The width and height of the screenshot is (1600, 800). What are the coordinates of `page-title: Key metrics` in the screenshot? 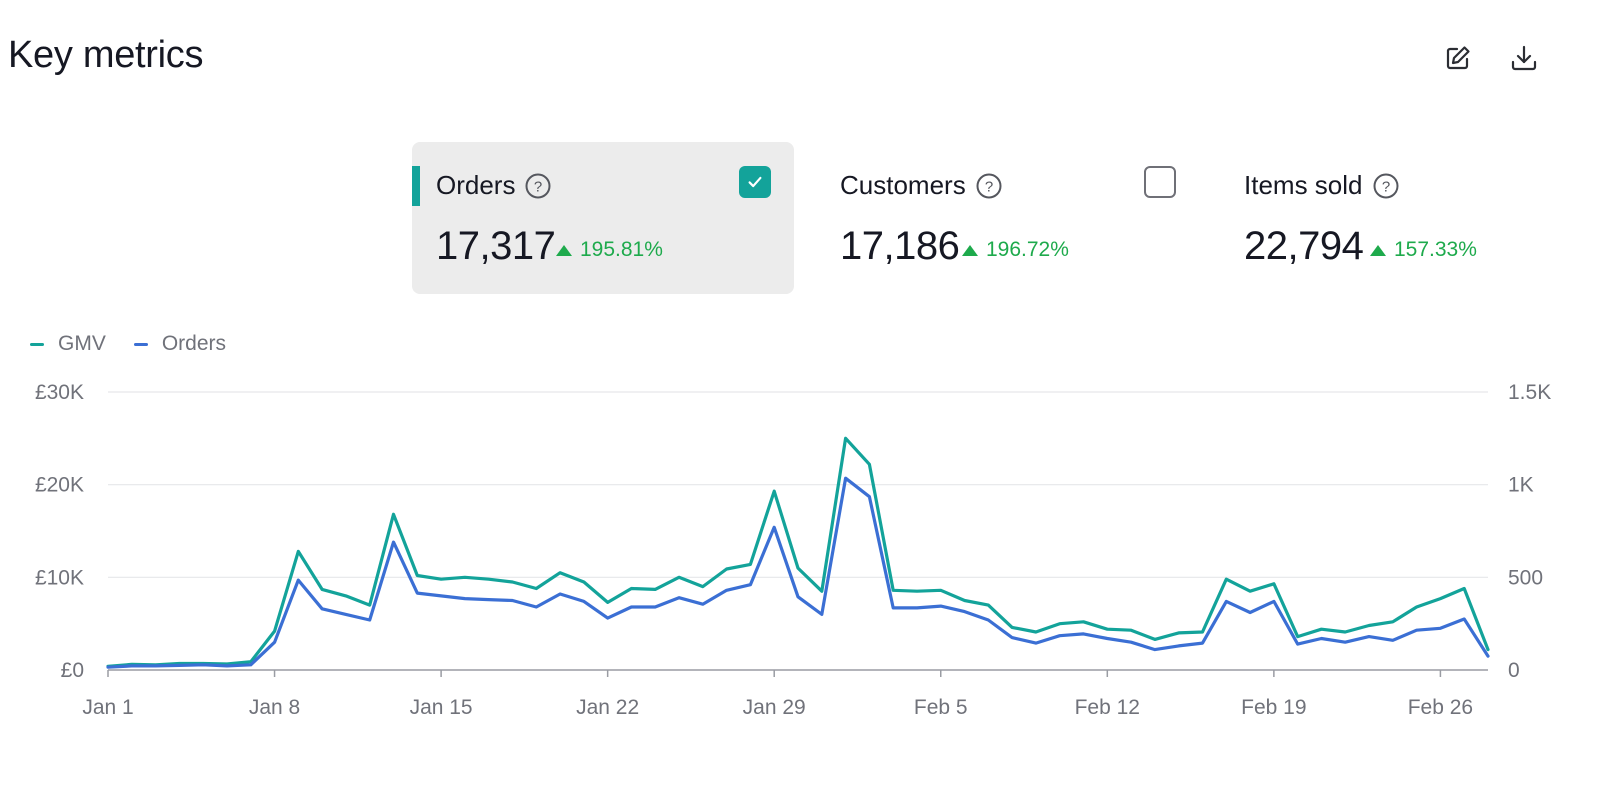 It's located at (106, 55).